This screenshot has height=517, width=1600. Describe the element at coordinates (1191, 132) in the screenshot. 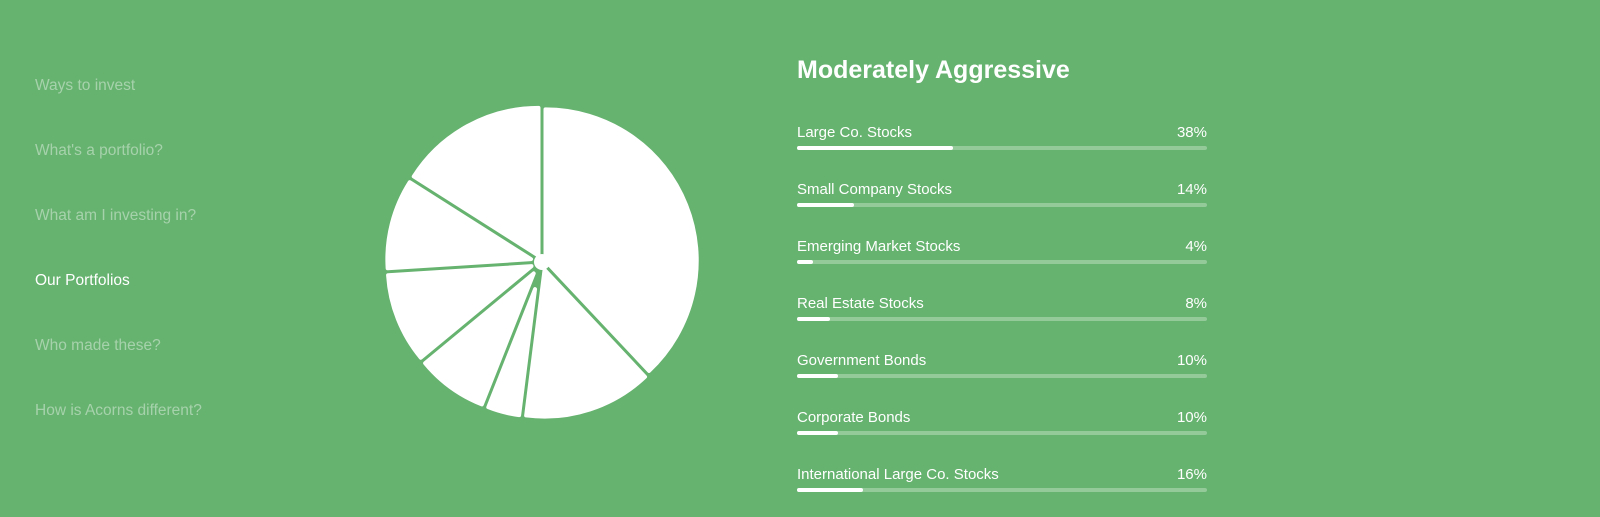

I see `allocation-percent: 38%` at that location.